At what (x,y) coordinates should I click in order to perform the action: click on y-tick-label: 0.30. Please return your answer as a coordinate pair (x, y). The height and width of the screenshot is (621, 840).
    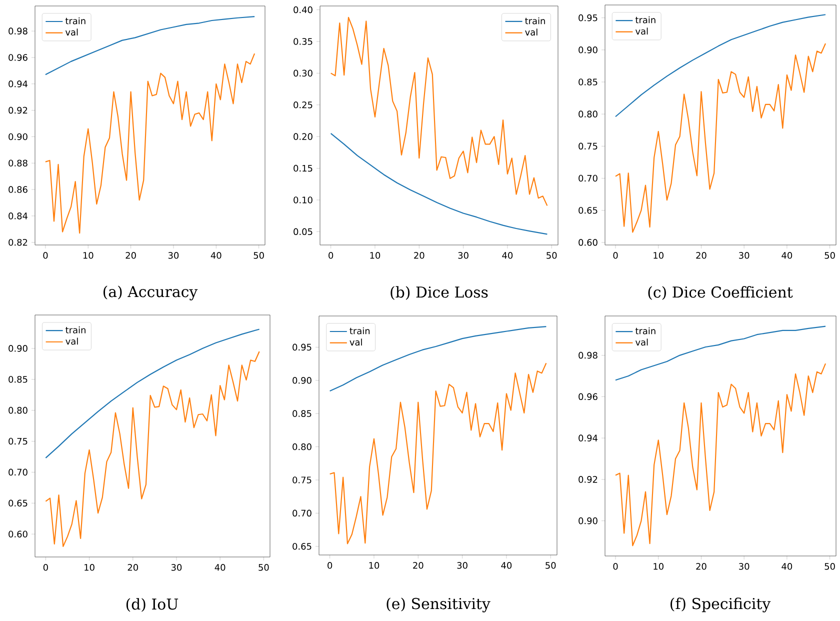
    Looking at the image, I should click on (303, 73).